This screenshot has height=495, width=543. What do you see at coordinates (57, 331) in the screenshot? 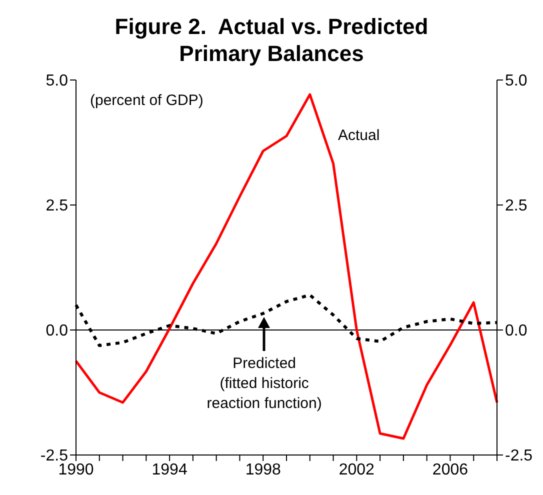
I see `y-tick-label: 0.0` at bounding box center [57, 331].